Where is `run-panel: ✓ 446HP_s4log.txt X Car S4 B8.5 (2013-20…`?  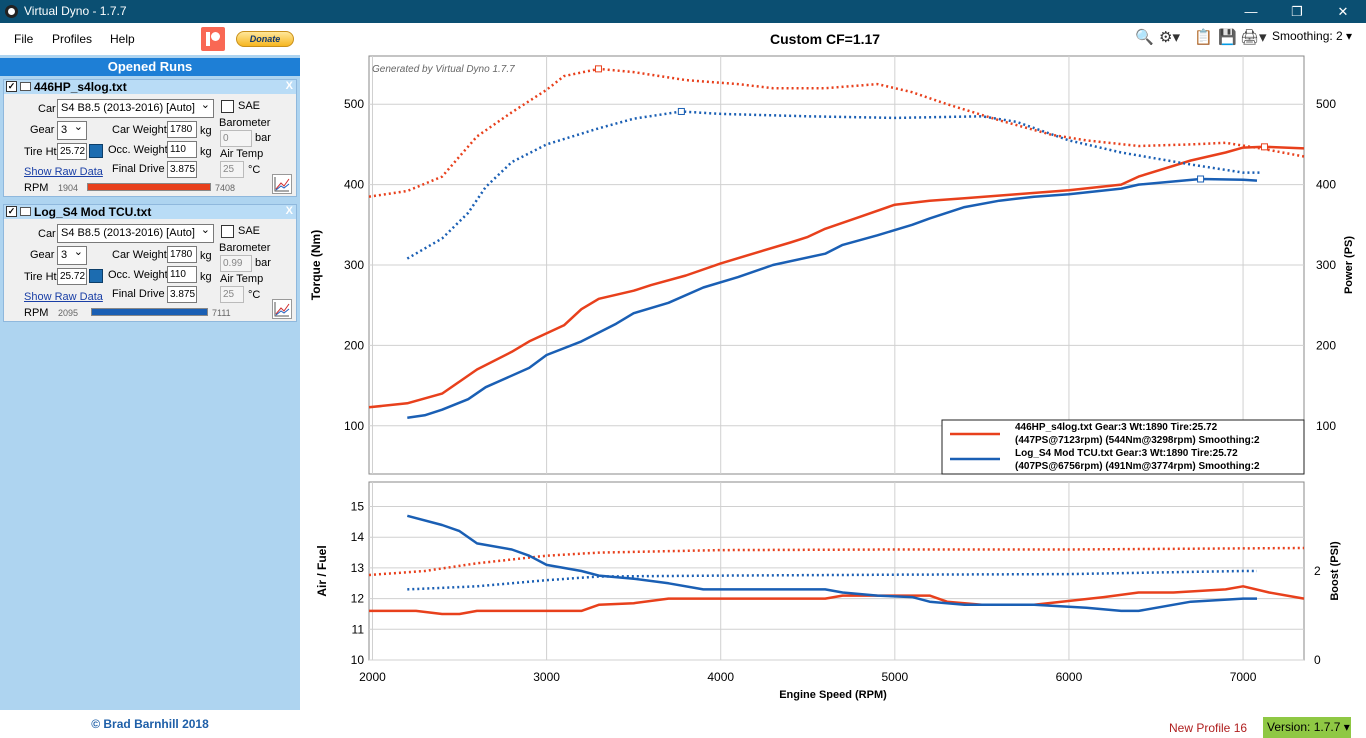 run-panel: ✓ 446HP_s4log.txt X Car S4 B8.5 (2013-20… is located at coordinates (150, 138).